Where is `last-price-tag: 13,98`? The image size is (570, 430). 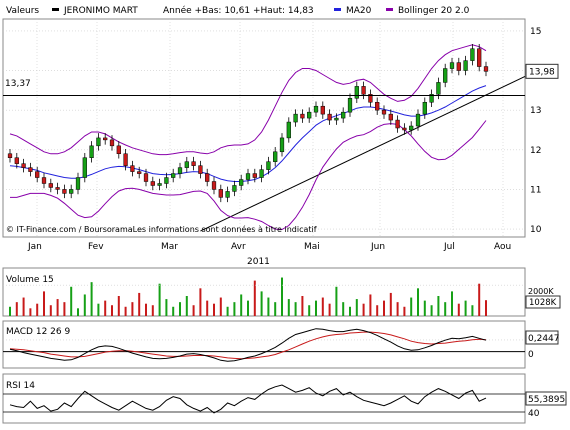
last-price-tag: 13,98 is located at coordinates (542, 71).